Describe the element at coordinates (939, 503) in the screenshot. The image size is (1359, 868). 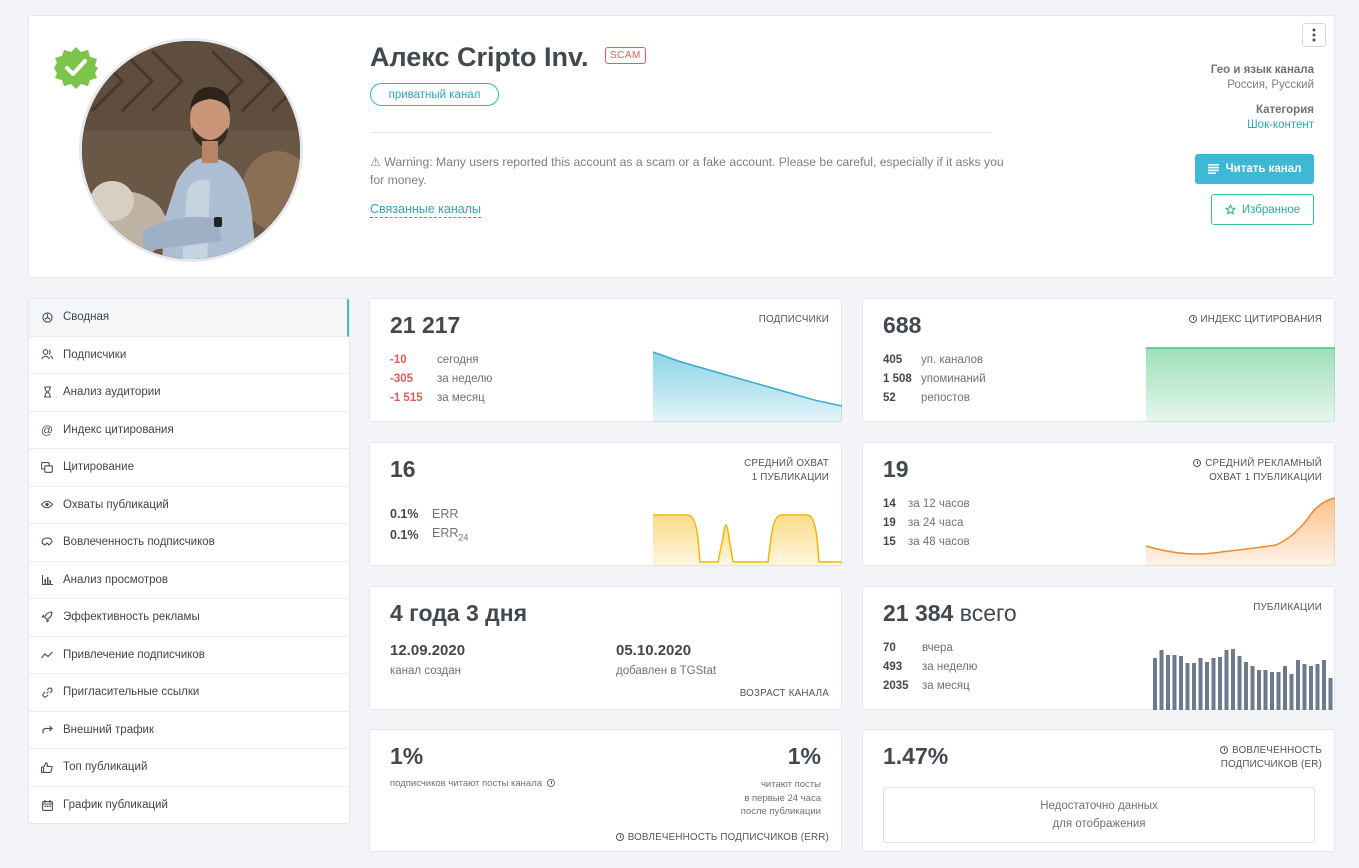
I see `stat-label: за 12 часов` at that location.